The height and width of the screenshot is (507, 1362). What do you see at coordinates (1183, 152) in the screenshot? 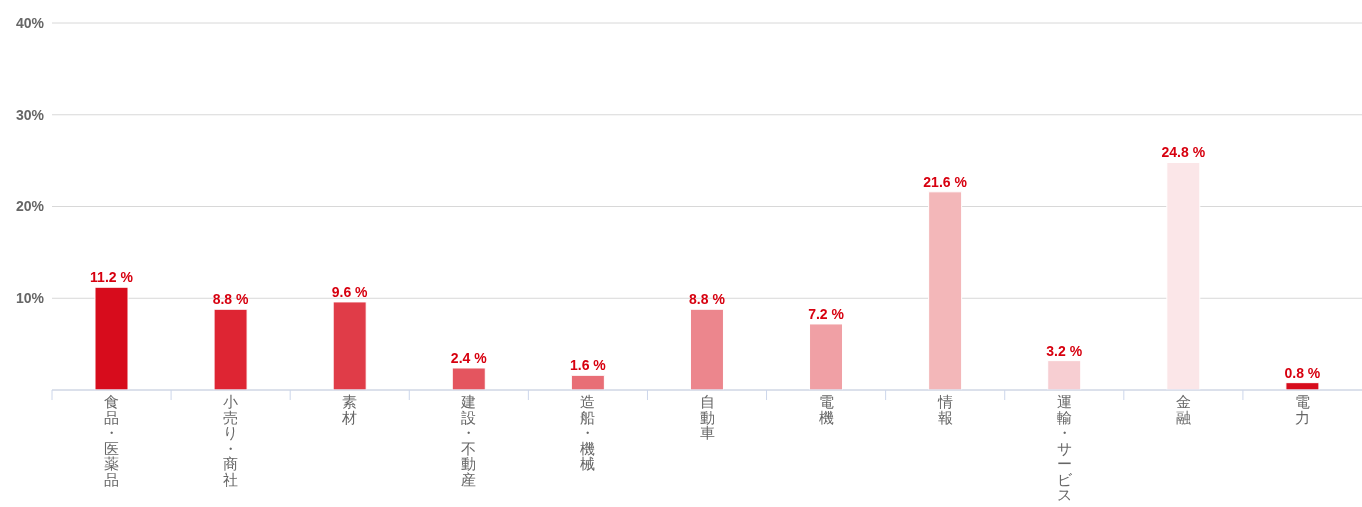
I see `data-label: 24.8 %` at bounding box center [1183, 152].